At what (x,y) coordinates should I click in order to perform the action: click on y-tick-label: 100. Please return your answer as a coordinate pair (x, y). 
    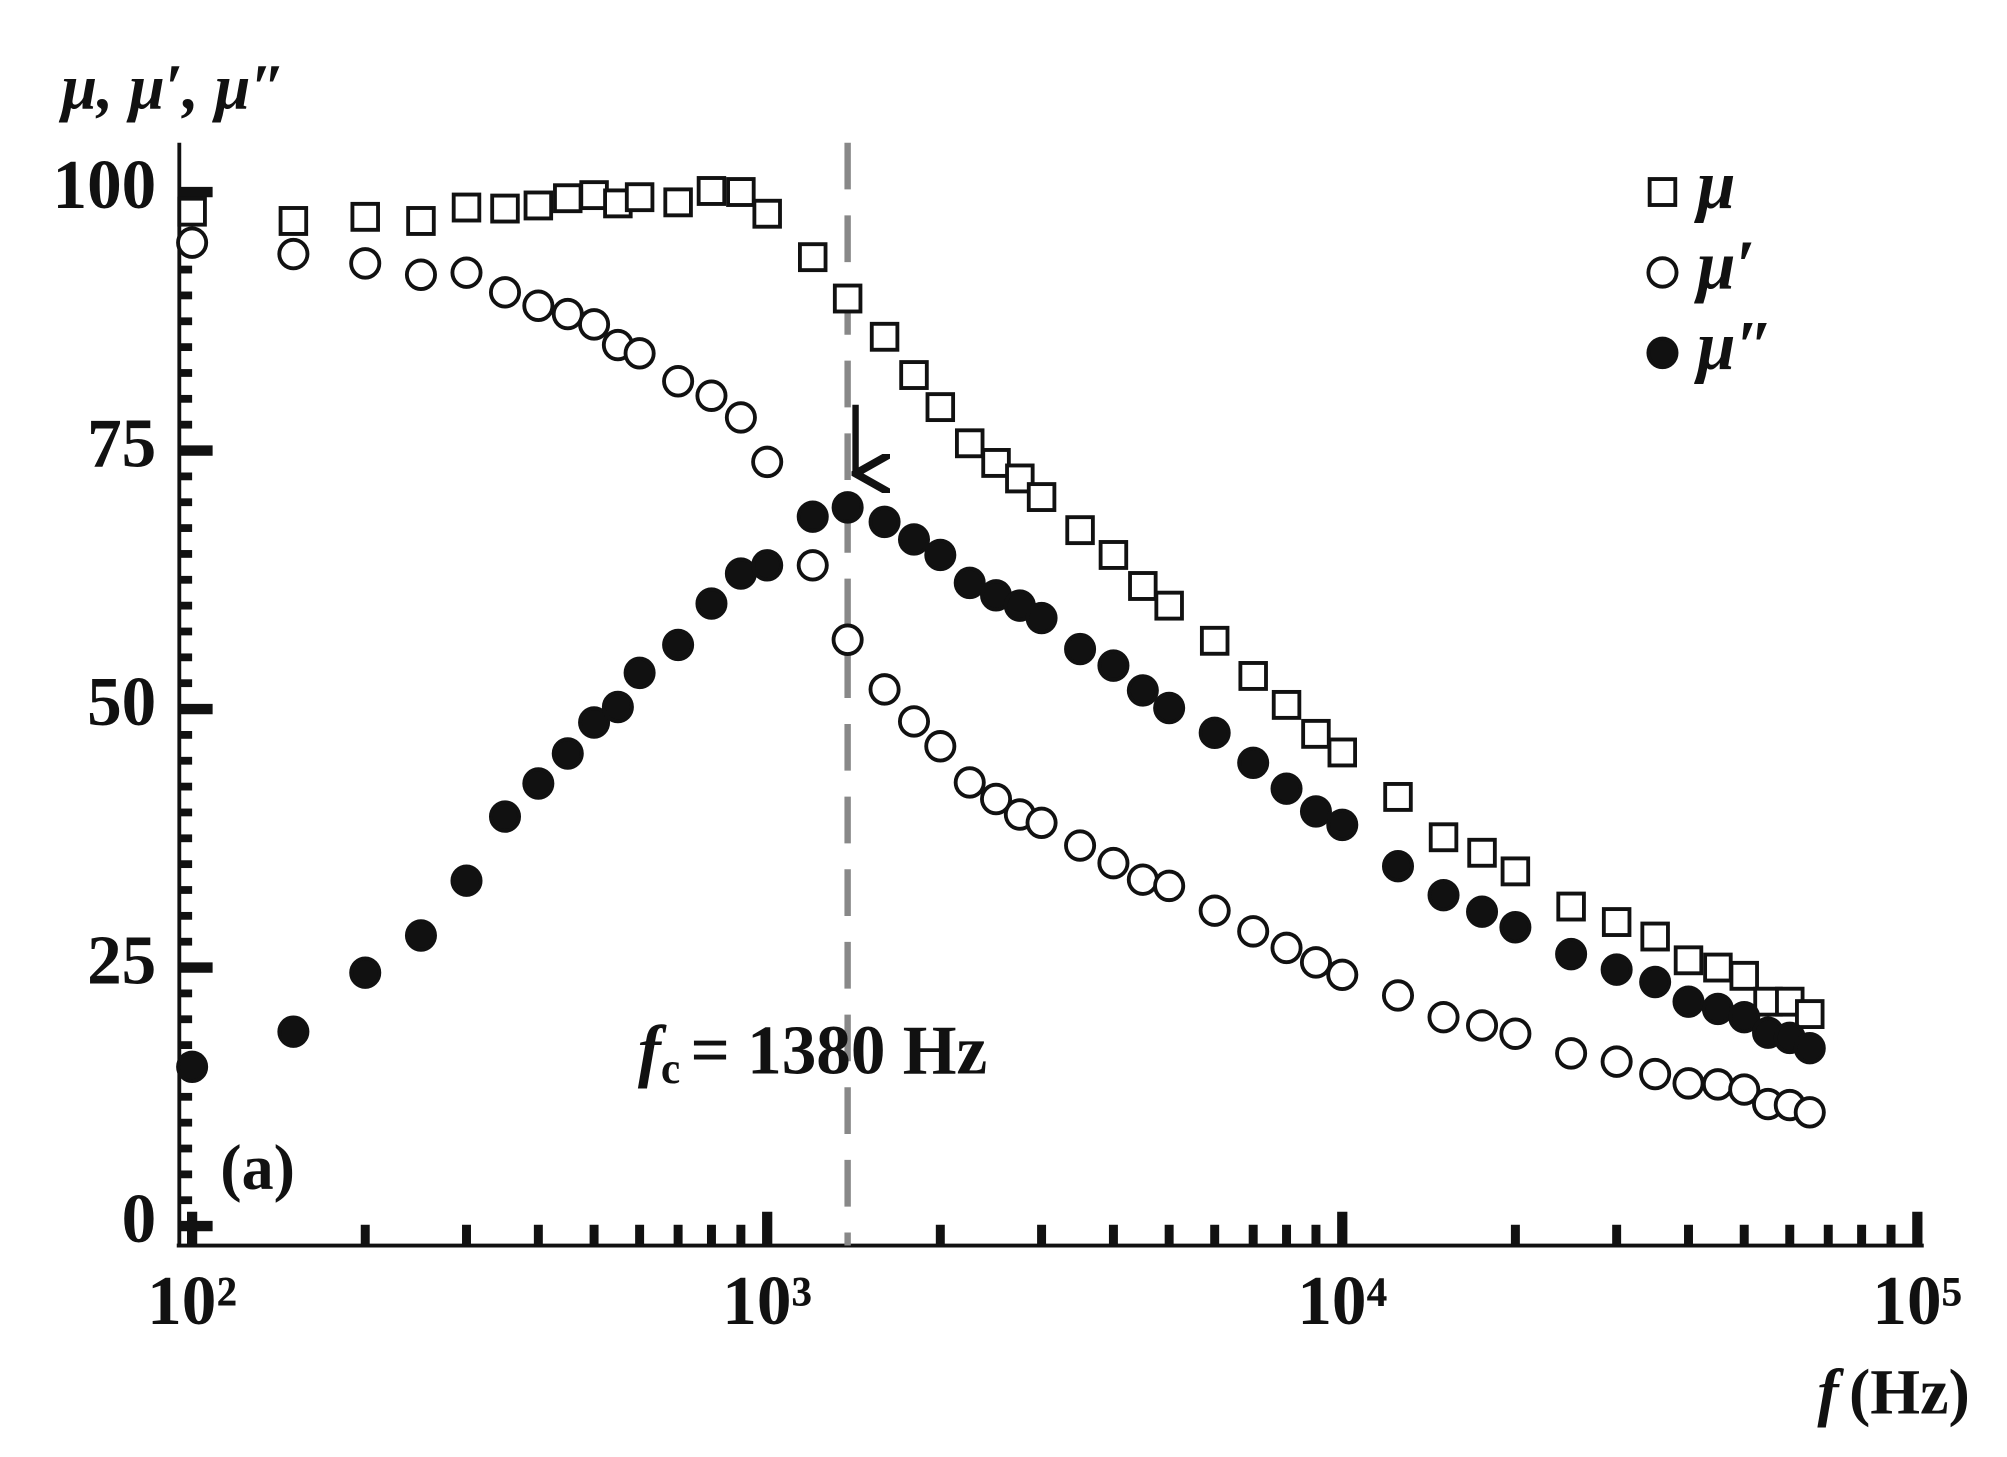
    Looking at the image, I should click on (105, 185).